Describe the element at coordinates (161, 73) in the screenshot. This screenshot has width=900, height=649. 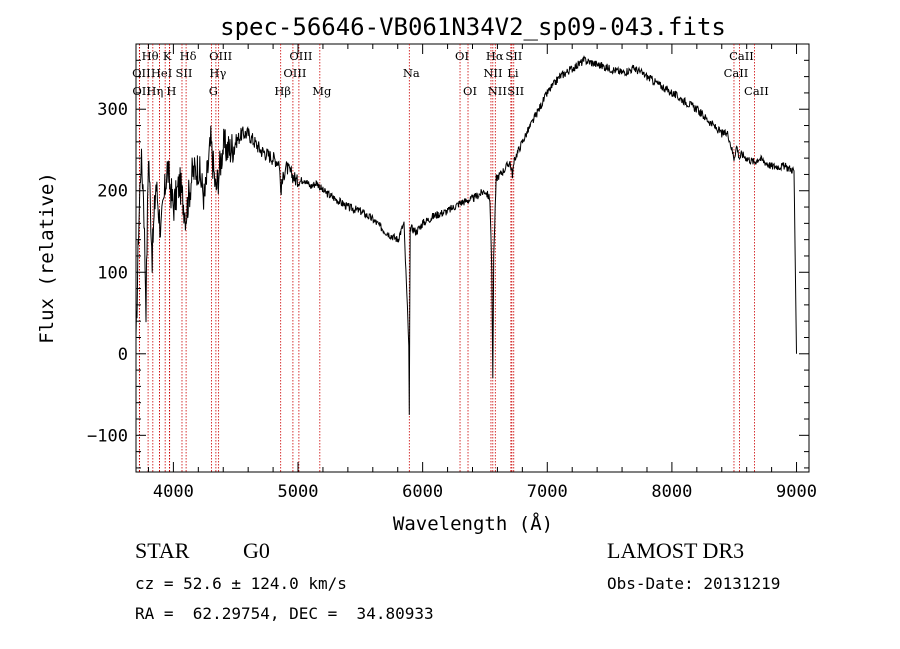
I see `line-marker-label: HeI` at that location.